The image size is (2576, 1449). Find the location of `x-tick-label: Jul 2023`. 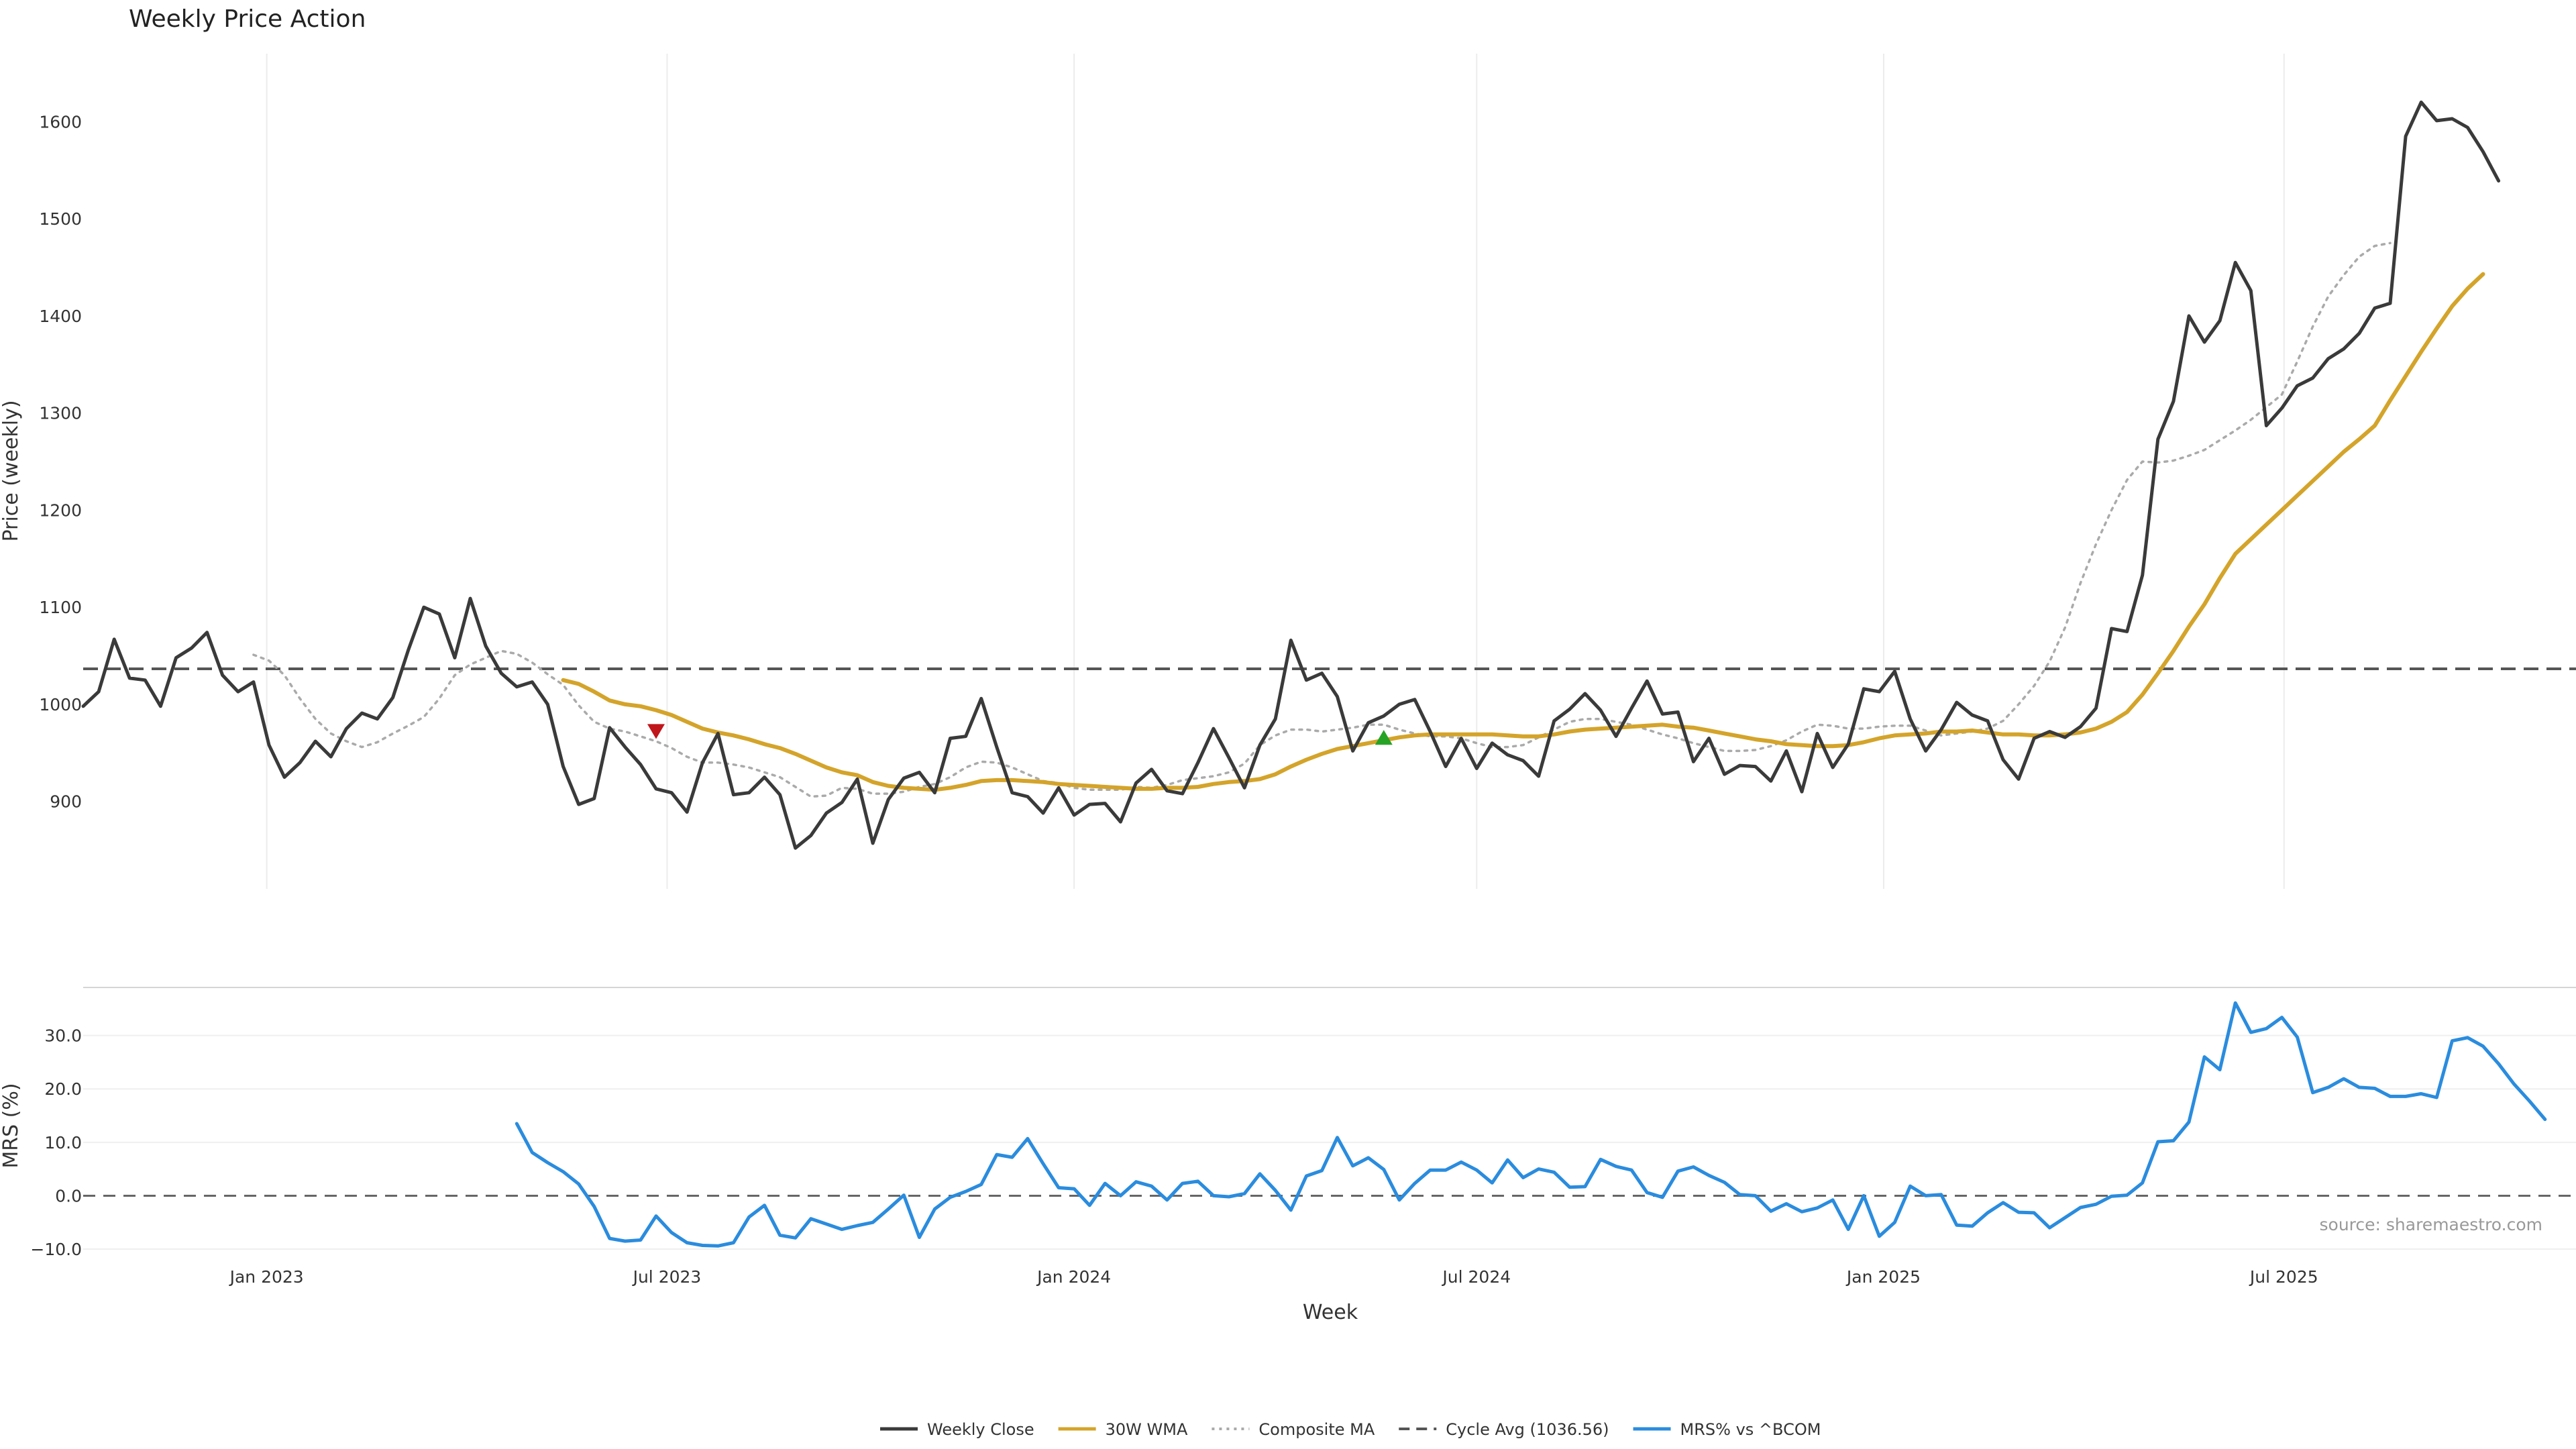

x-tick-label: Jul 2023 is located at coordinates (667, 1277).